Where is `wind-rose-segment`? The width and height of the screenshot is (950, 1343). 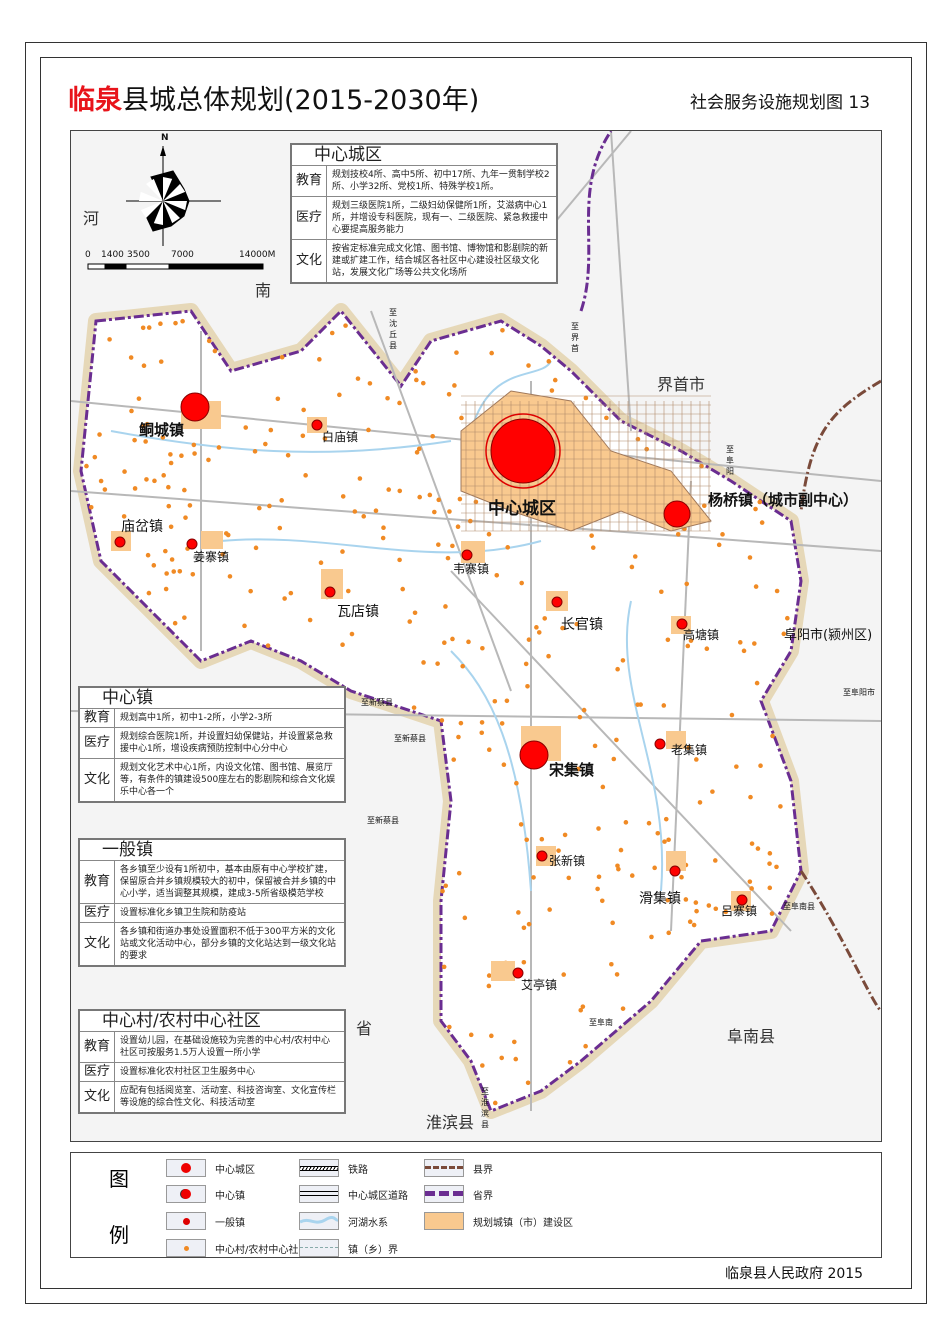 wind-rose-segment is located at coordinates (151, 196).